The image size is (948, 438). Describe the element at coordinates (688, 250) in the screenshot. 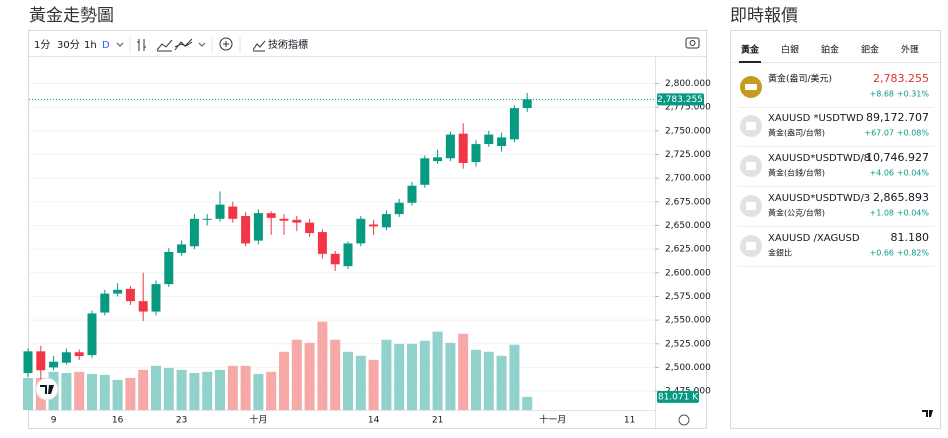

I see `y-tick-label: 2,625.000` at that location.